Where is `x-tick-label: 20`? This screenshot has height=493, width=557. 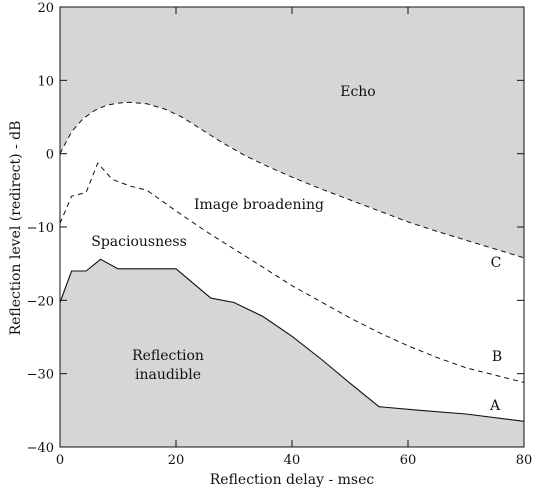 x-tick-label: 20 is located at coordinates (176, 460).